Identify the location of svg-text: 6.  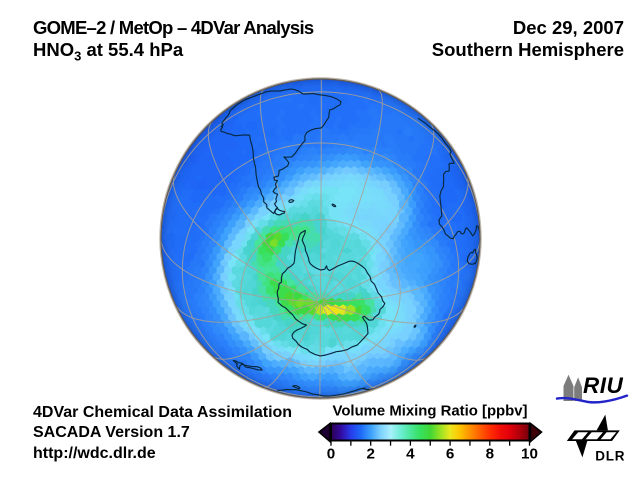
(450, 454).